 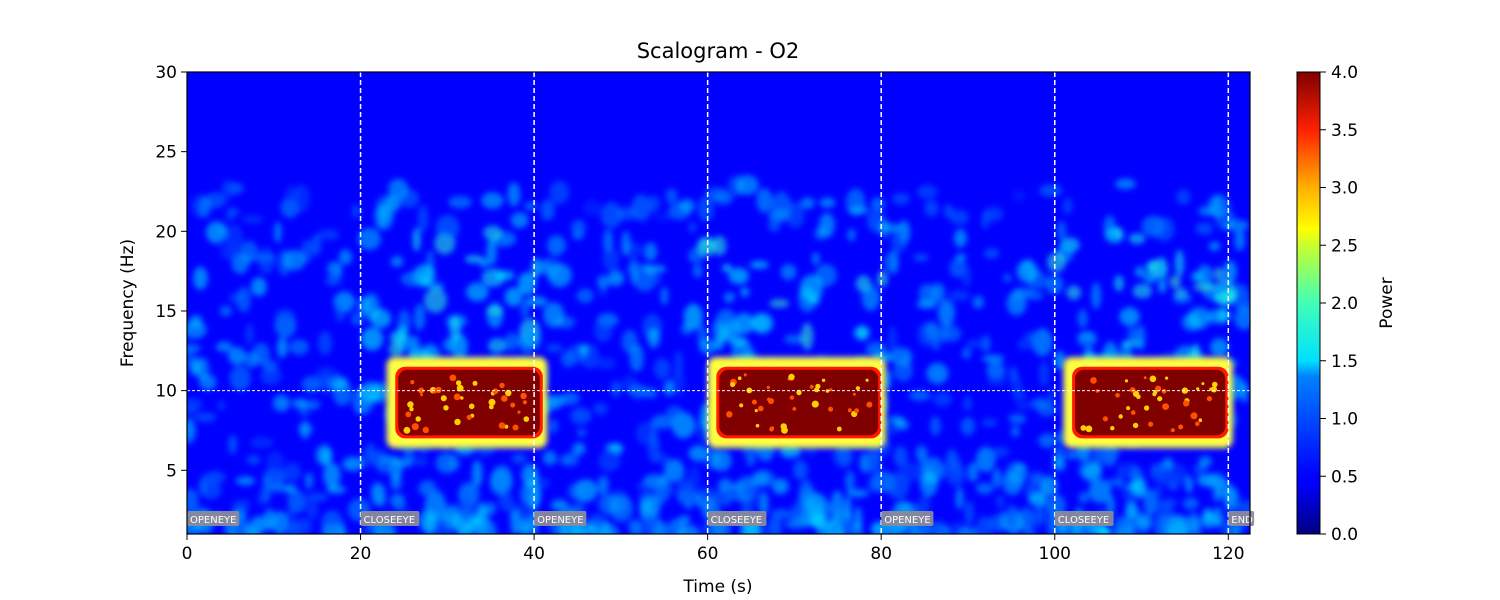 I want to click on event-label: OPENEYE, so click(x=560, y=520).